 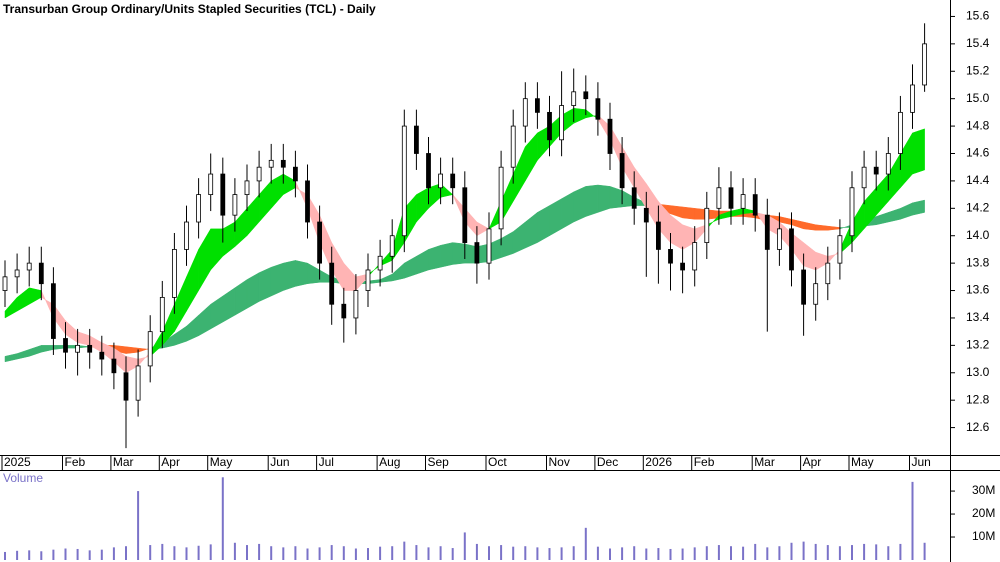 What do you see at coordinates (978, 207) in the screenshot?
I see `y-tick-label: 14.2` at bounding box center [978, 207].